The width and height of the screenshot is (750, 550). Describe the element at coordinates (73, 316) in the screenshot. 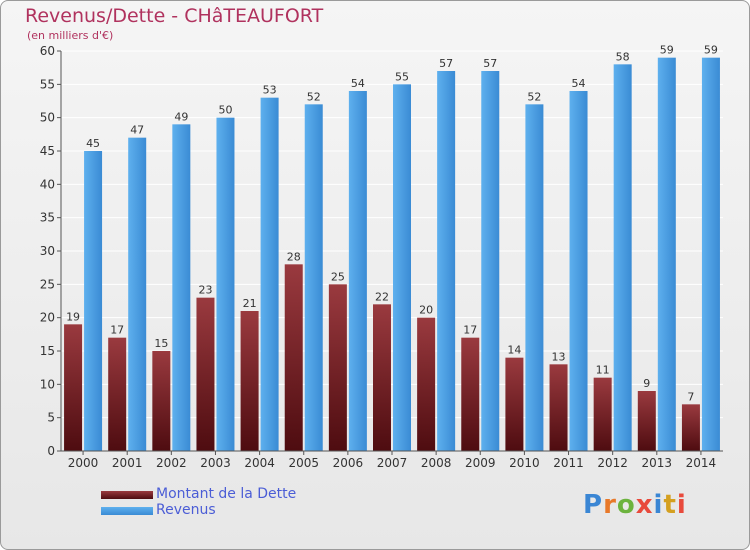

I see `data-label-debt: 19` at that location.